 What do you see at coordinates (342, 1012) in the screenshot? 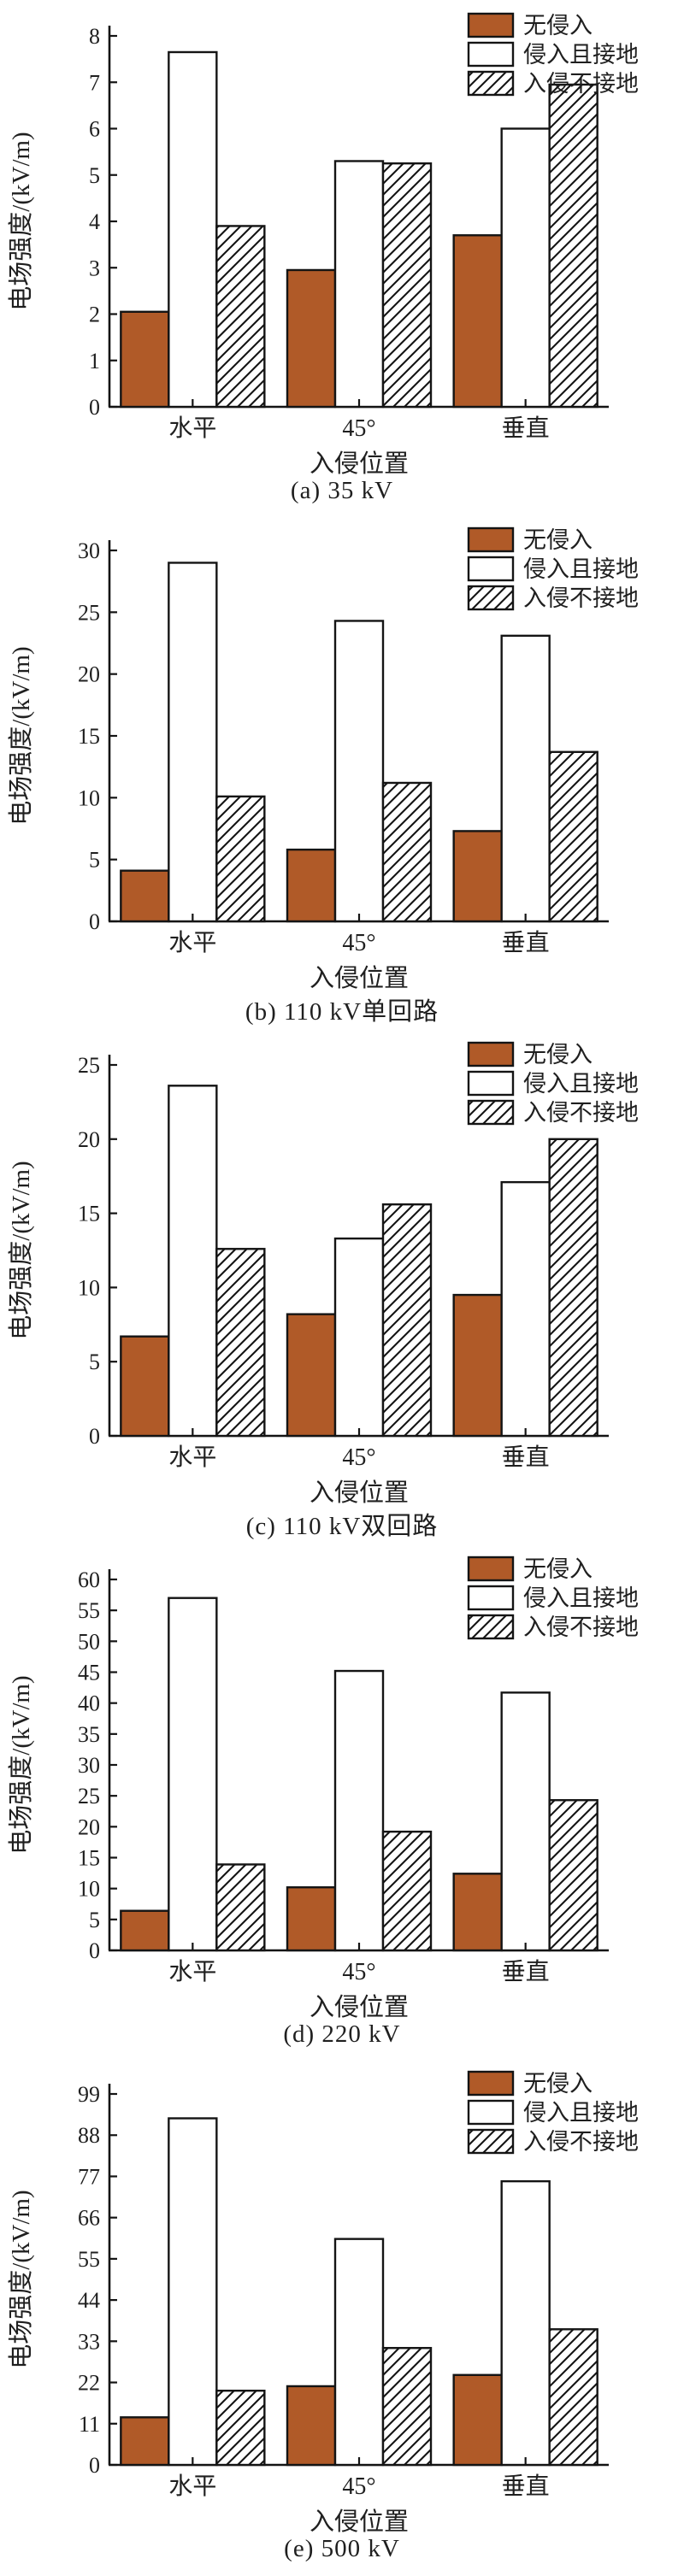
I see `chart-b-caption: (b) 110 kV单回路` at bounding box center [342, 1012].